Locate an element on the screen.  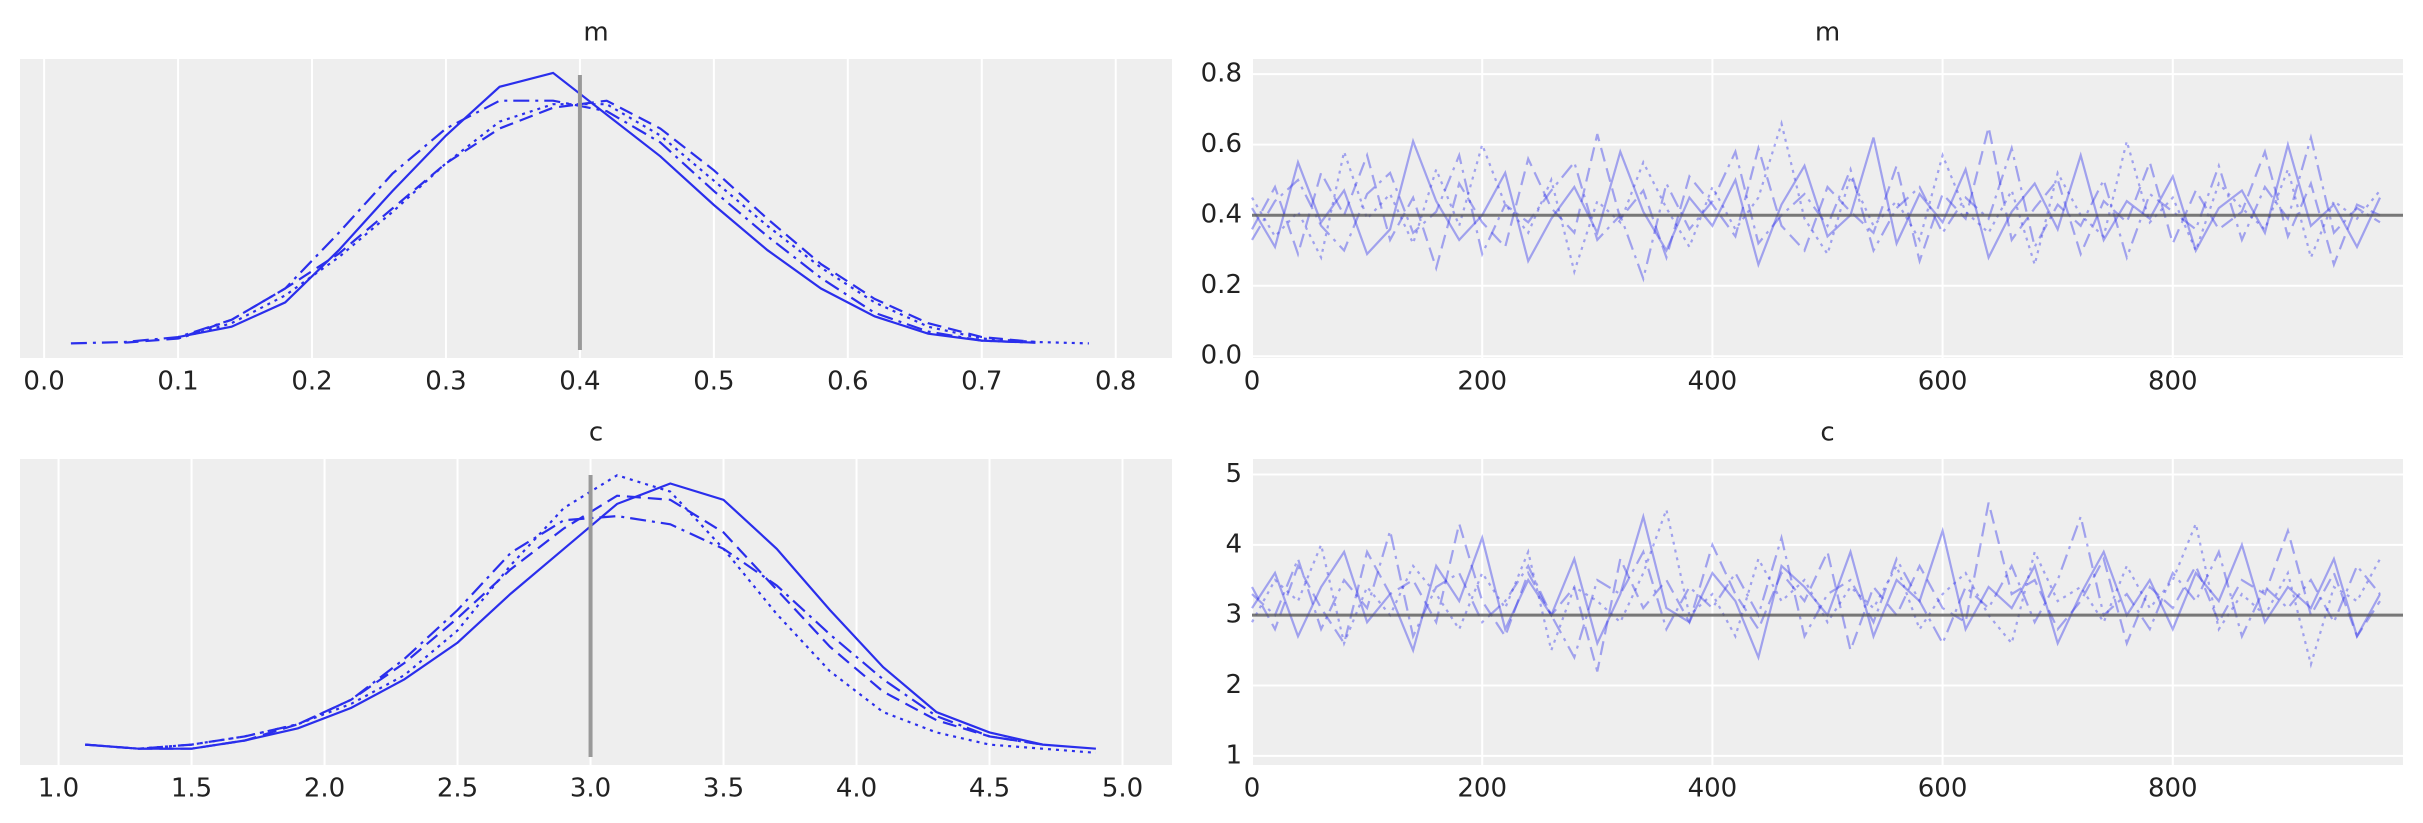
x-tick-label: 0.4 is located at coordinates (579, 382).